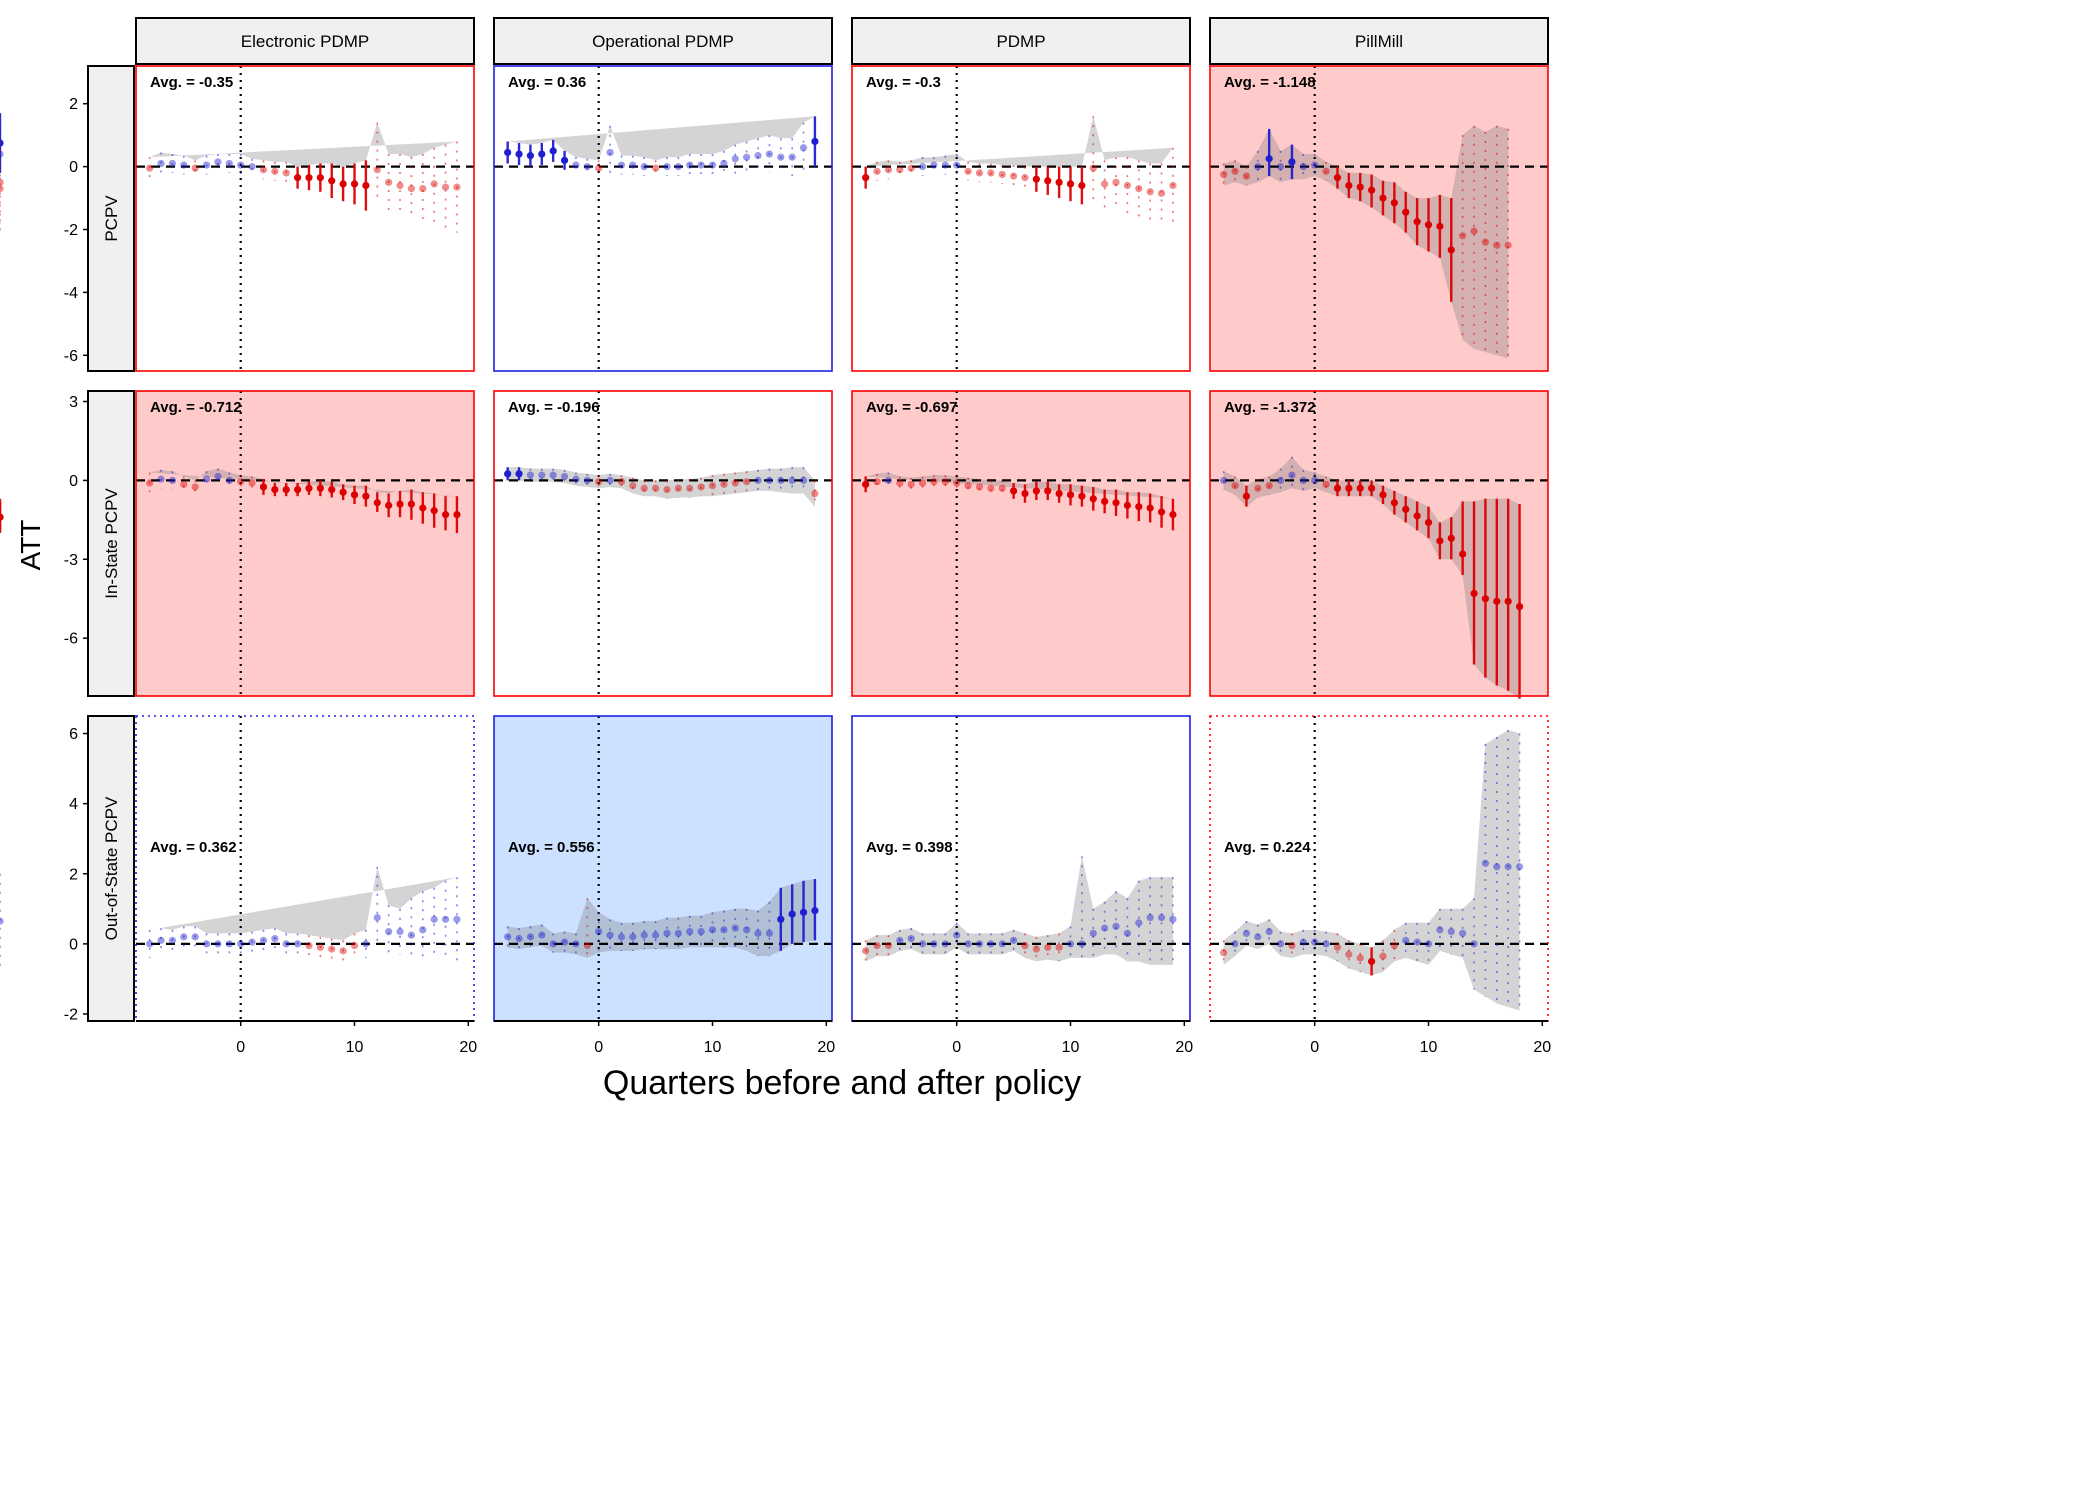 The image size is (2099, 1499). What do you see at coordinates (71, 639) in the screenshot?
I see `y-tick-label: -6` at bounding box center [71, 639].